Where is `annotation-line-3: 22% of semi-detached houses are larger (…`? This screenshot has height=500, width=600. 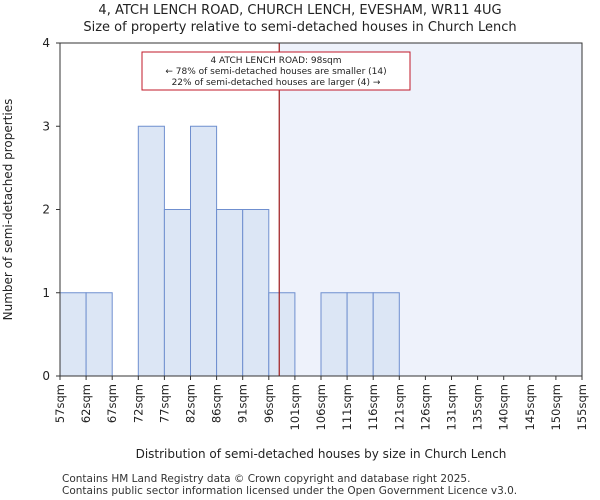 annotation-line-3: 22% of semi-detached houses are larger (… is located at coordinates (276, 83).